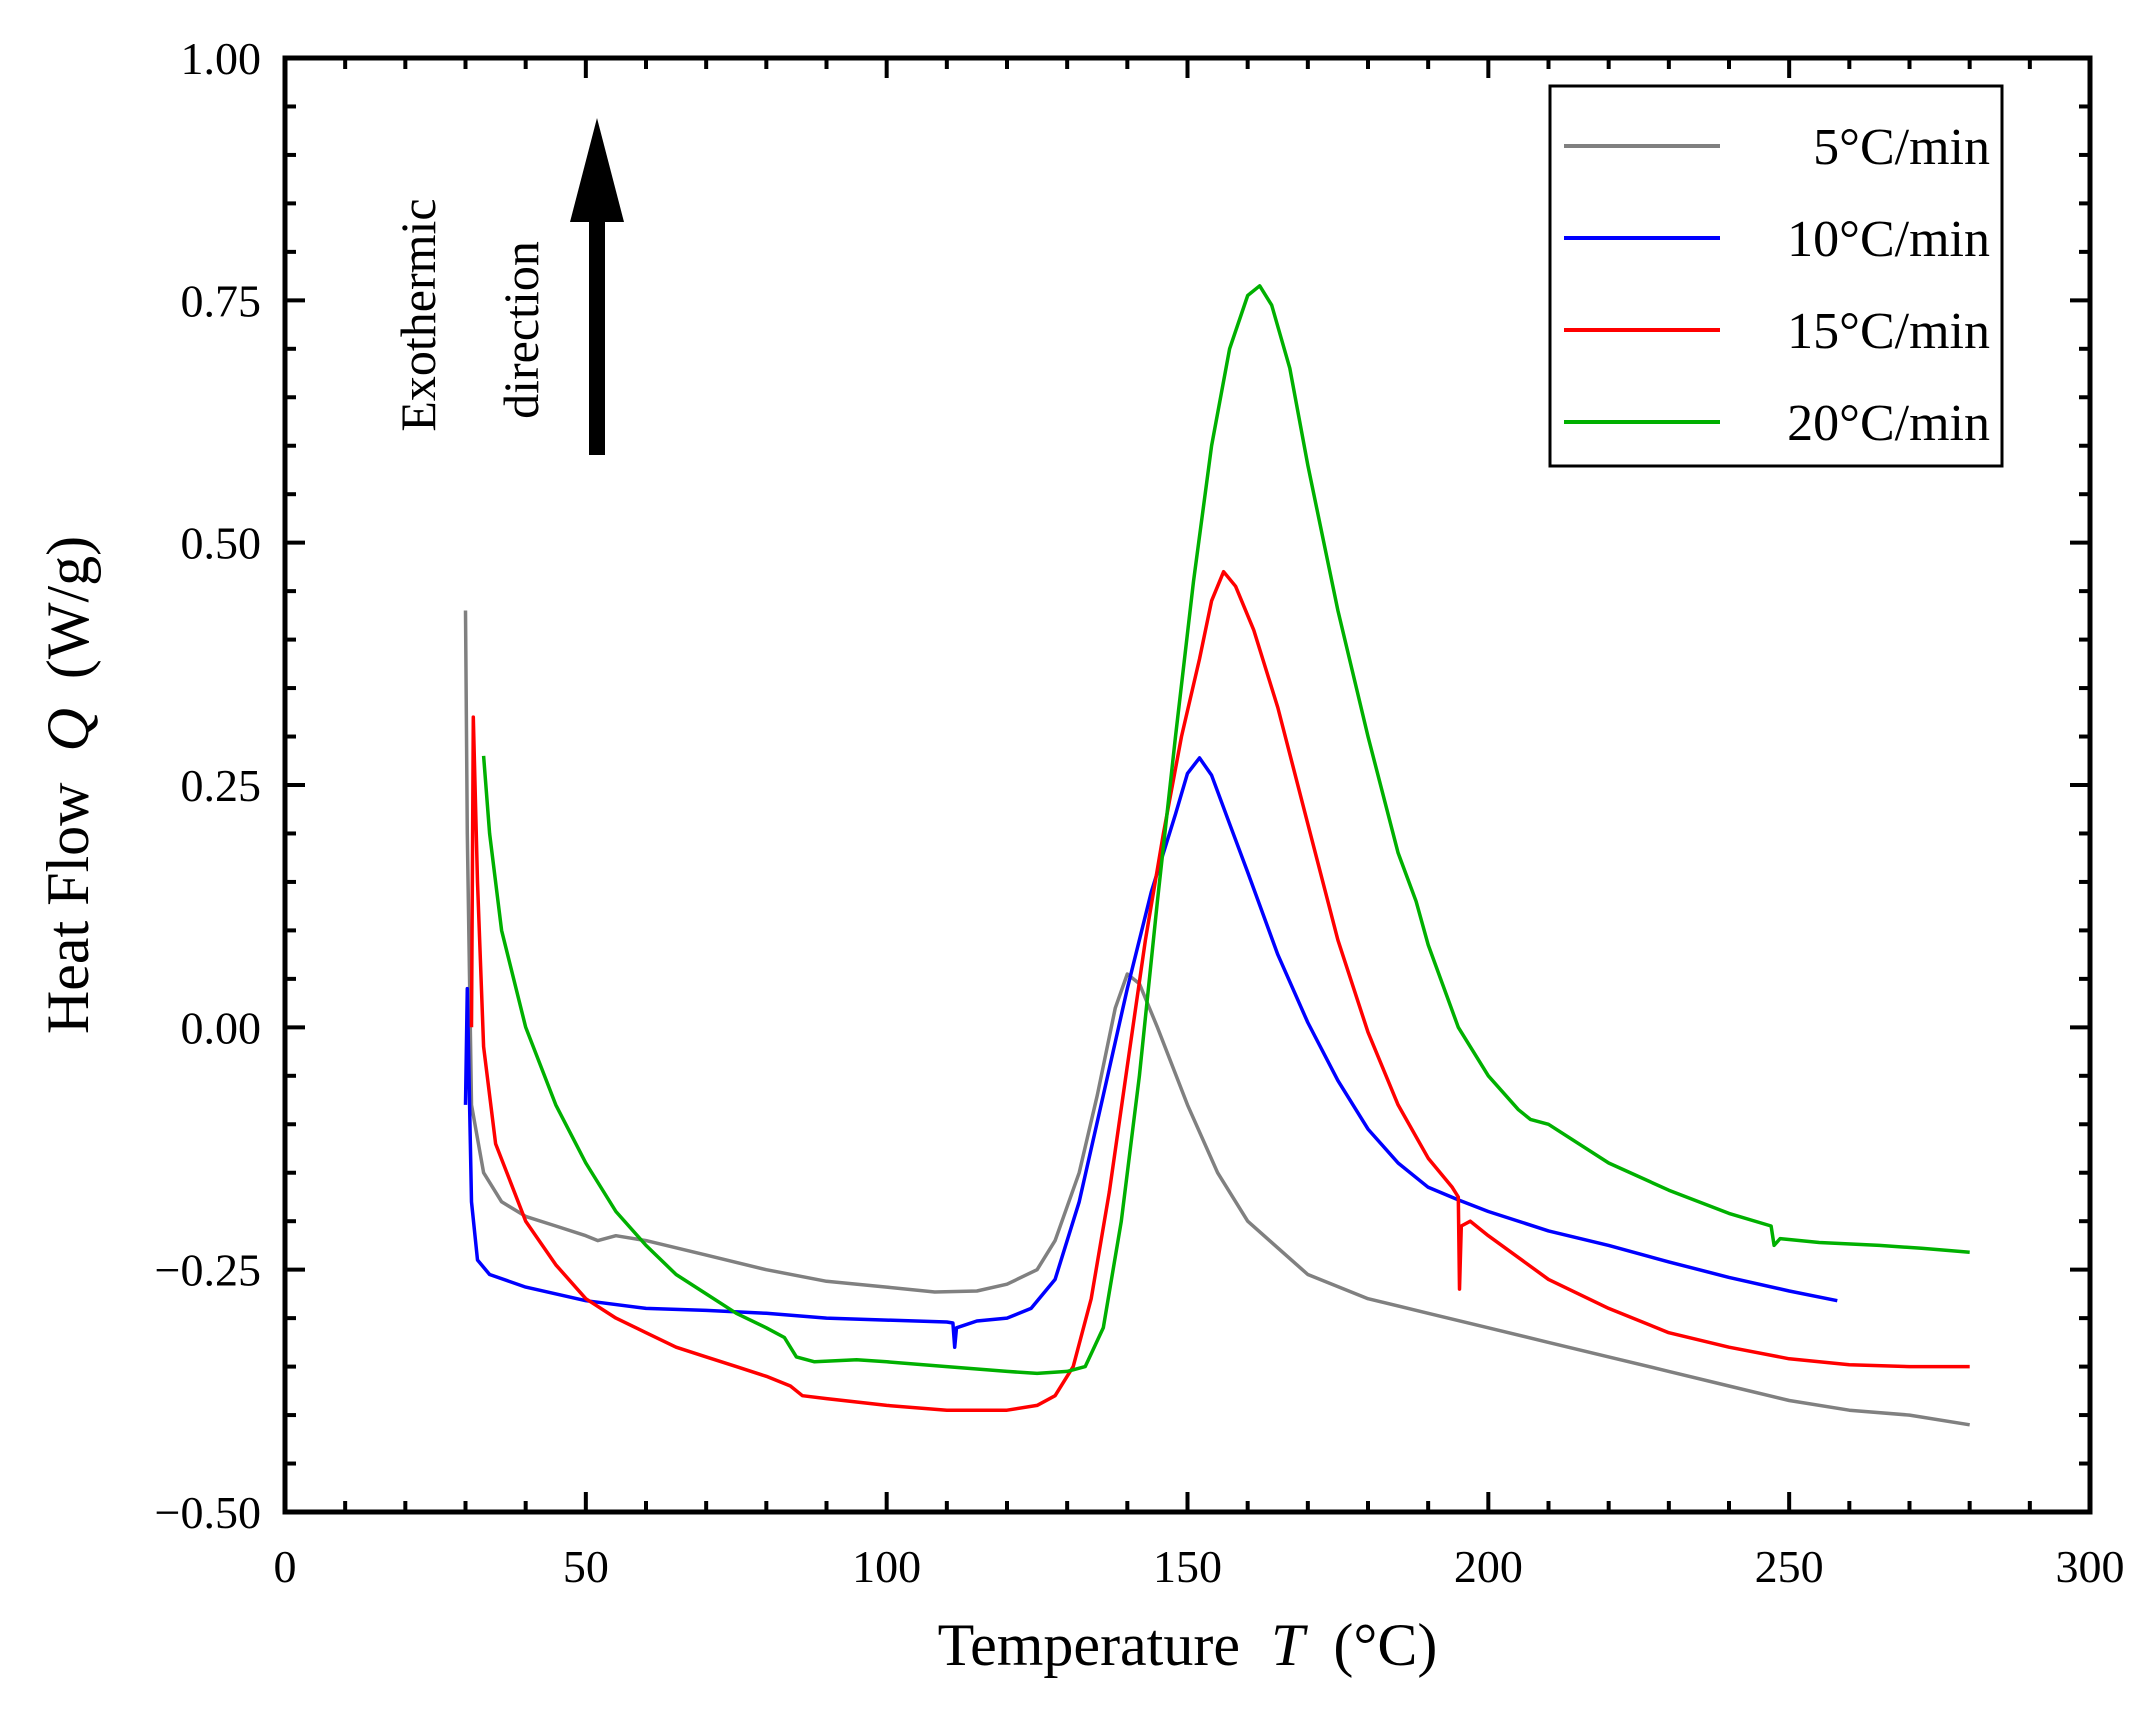 The width and height of the screenshot is (2156, 1713). I want to click on y-tick-label: 0.00, so click(221, 1027).